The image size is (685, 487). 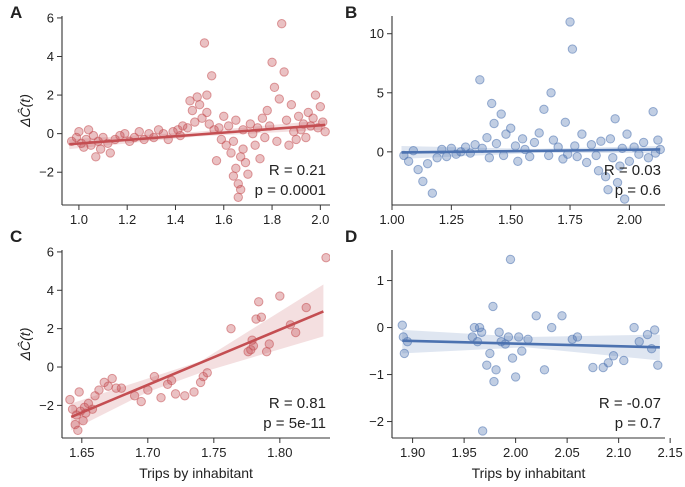 What do you see at coordinates (630, 403) in the screenshot?
I see `stat-r: R = -0.07` at bounding box center [630, 403].